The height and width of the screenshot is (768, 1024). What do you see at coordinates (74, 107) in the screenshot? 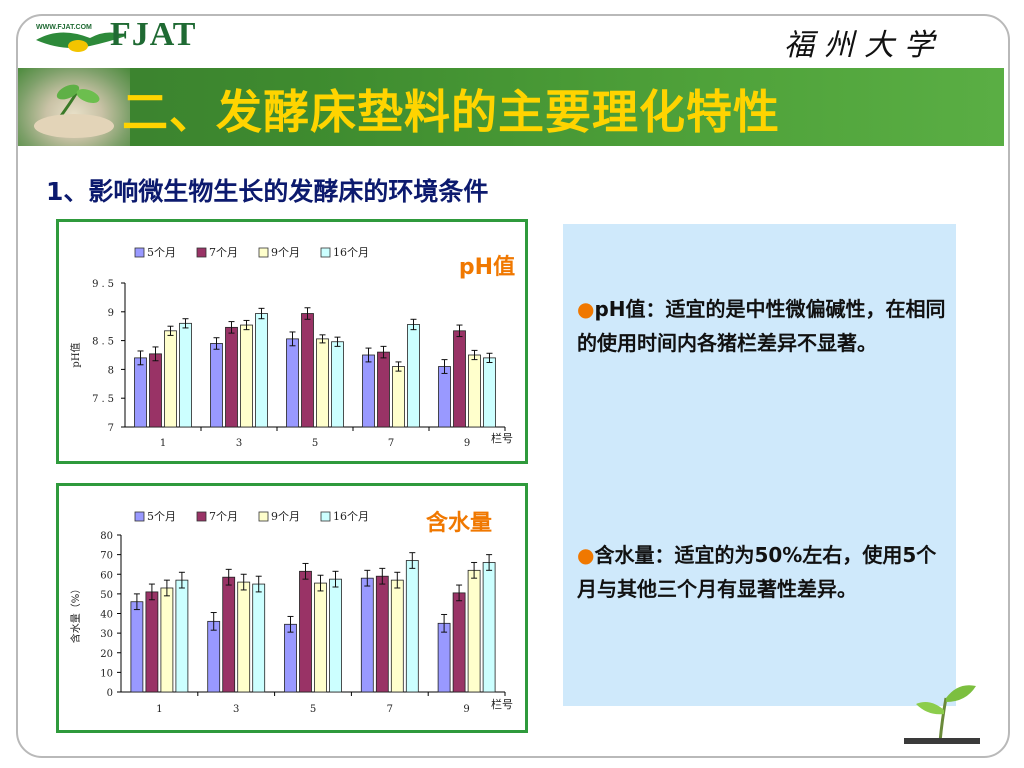
I see `seedling-hands-image` at bounding box center [74, 107].